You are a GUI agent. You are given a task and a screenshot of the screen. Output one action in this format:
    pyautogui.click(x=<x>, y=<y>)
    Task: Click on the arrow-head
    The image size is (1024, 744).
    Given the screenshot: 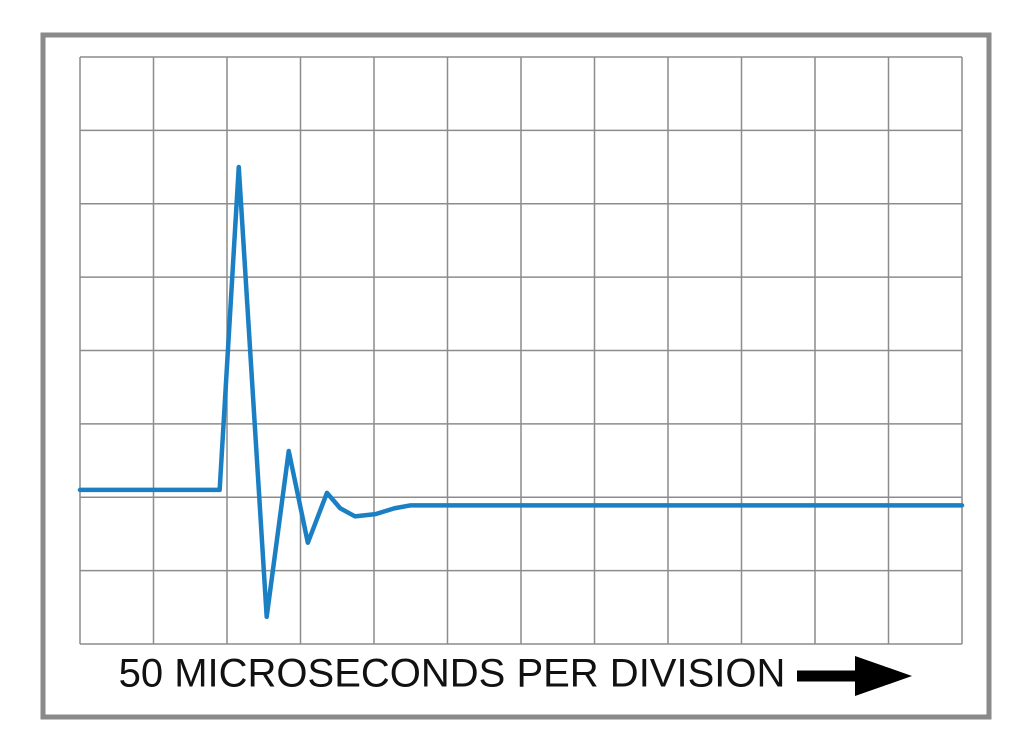 What is the action you would take?
    pyautogui.click(x=883, y=676)
    